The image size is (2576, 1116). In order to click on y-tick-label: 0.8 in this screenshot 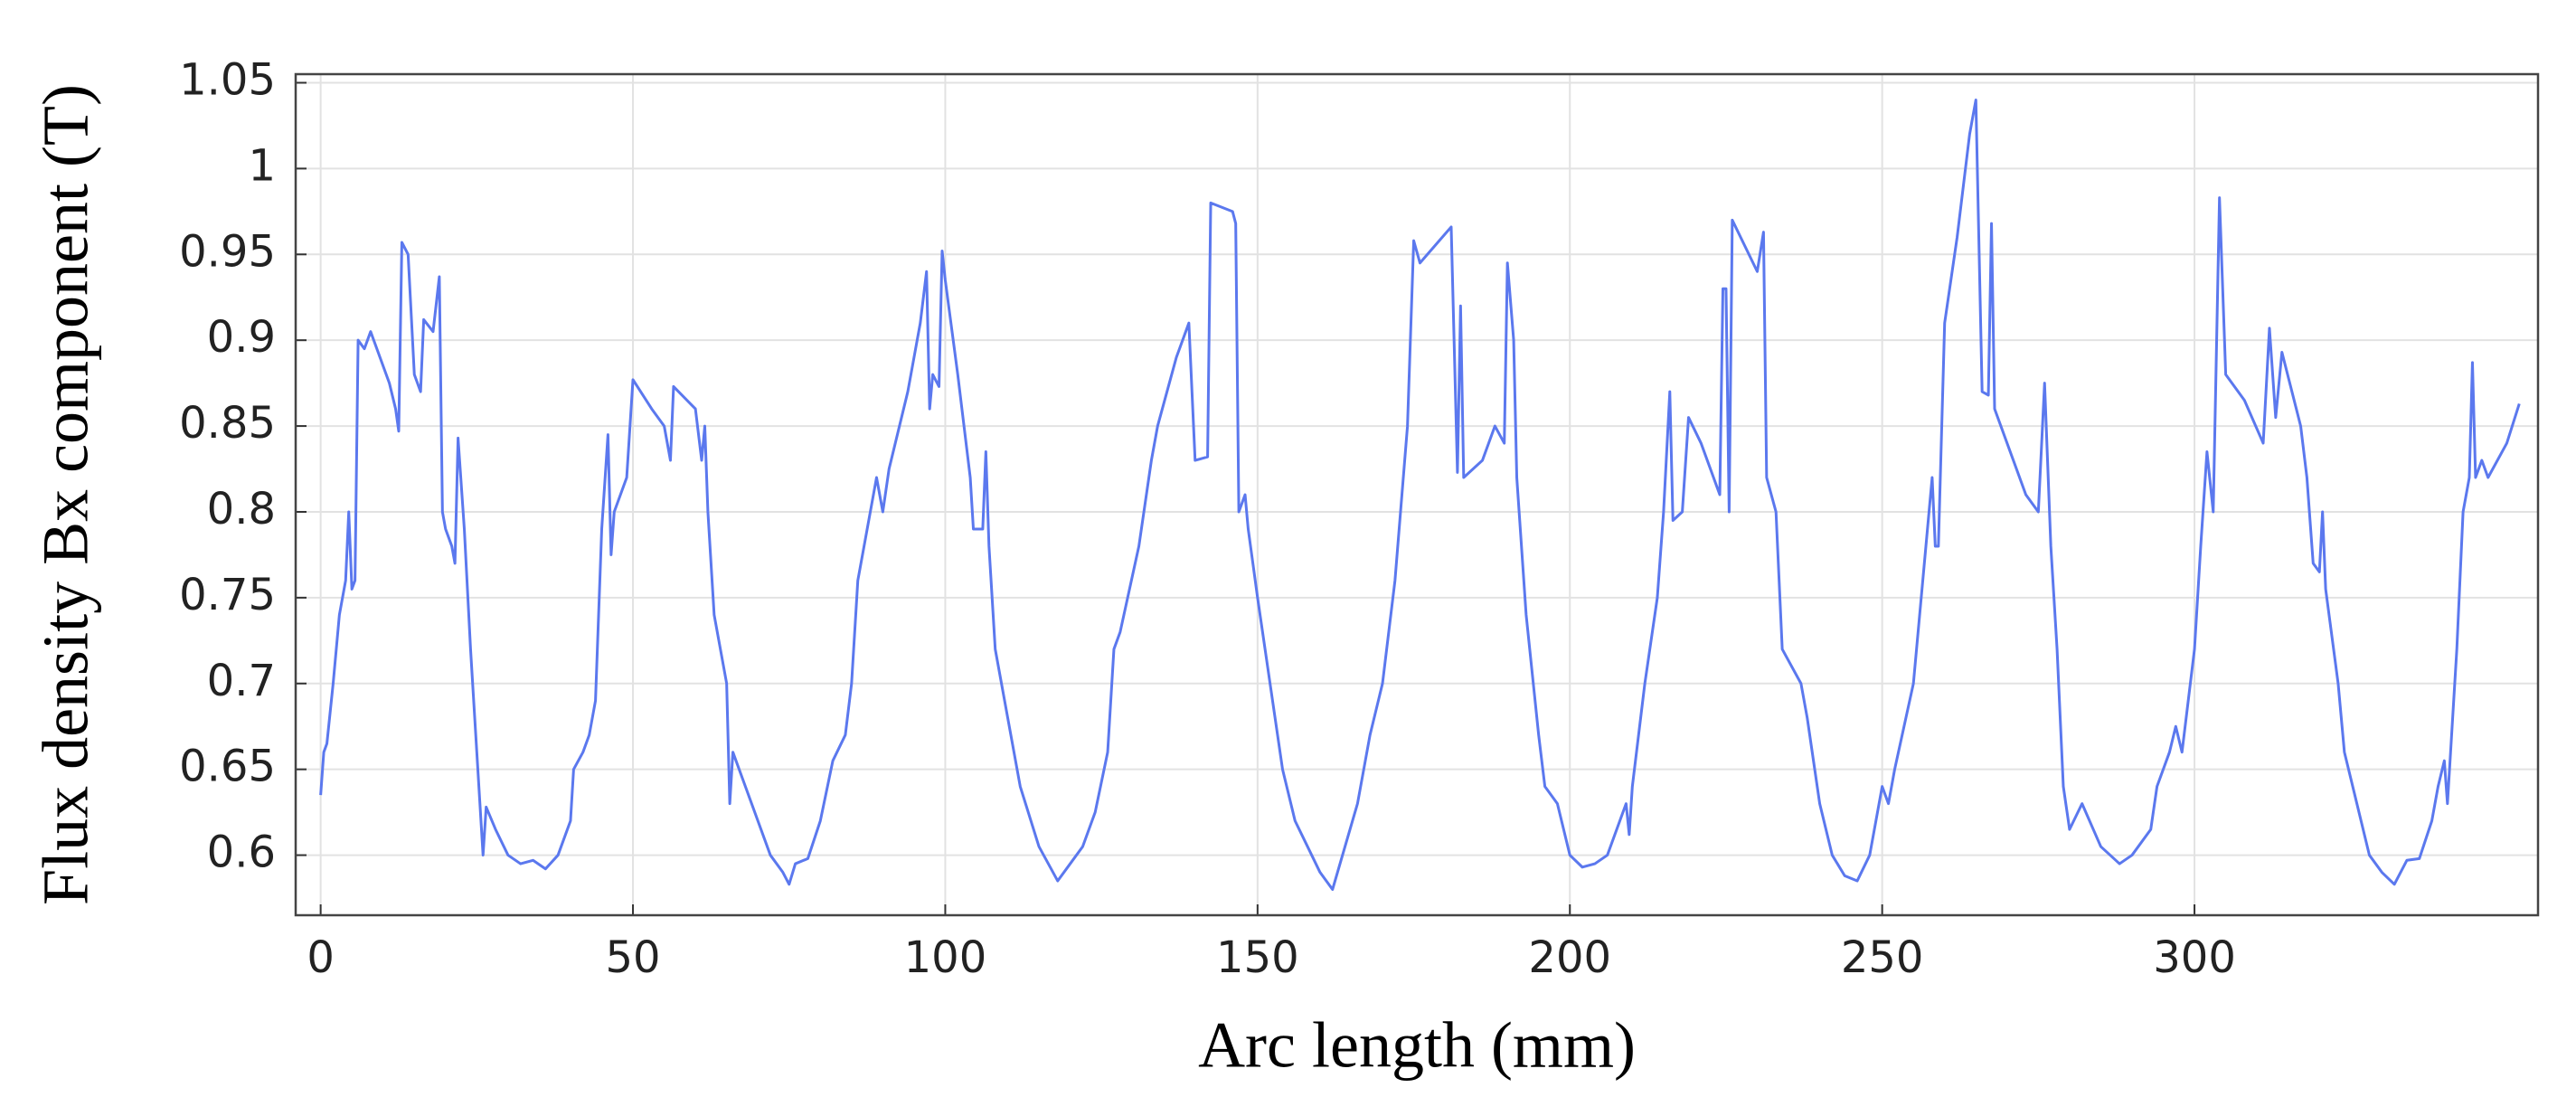, I will do `click(241, 509)`.